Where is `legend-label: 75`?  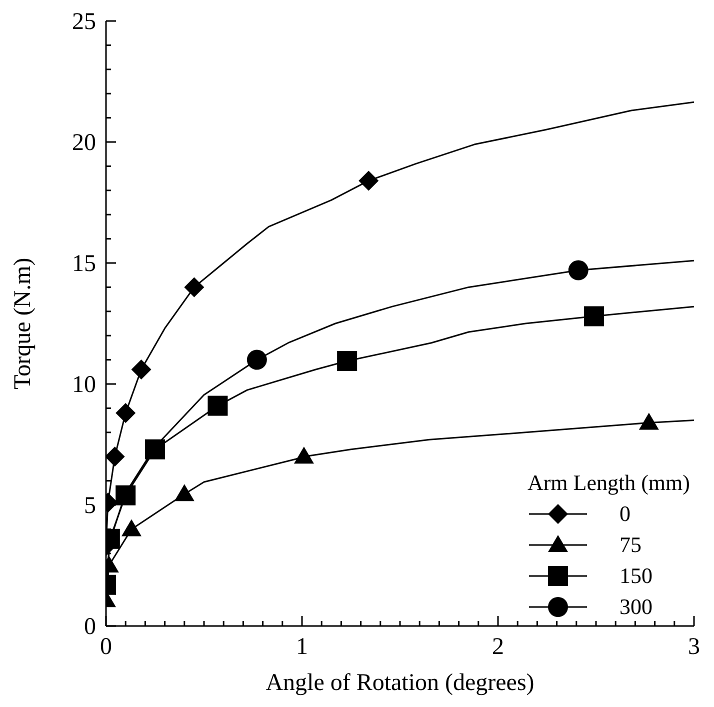 legend-label: 75 is located at coordinates (630, 545).